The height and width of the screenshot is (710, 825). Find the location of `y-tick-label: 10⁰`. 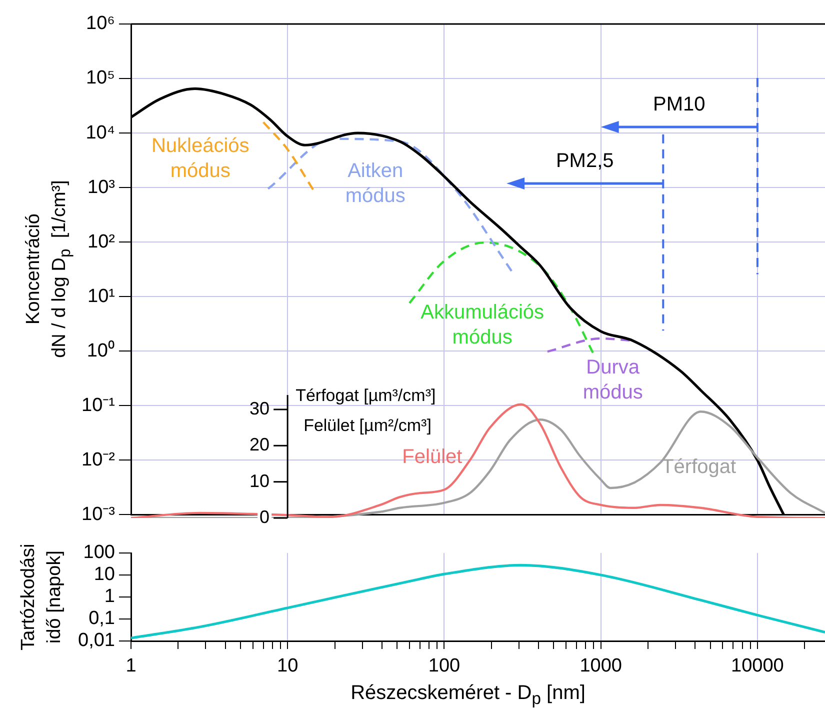

y-tick-label: 10⁰ is located at coordinates (100, 350).